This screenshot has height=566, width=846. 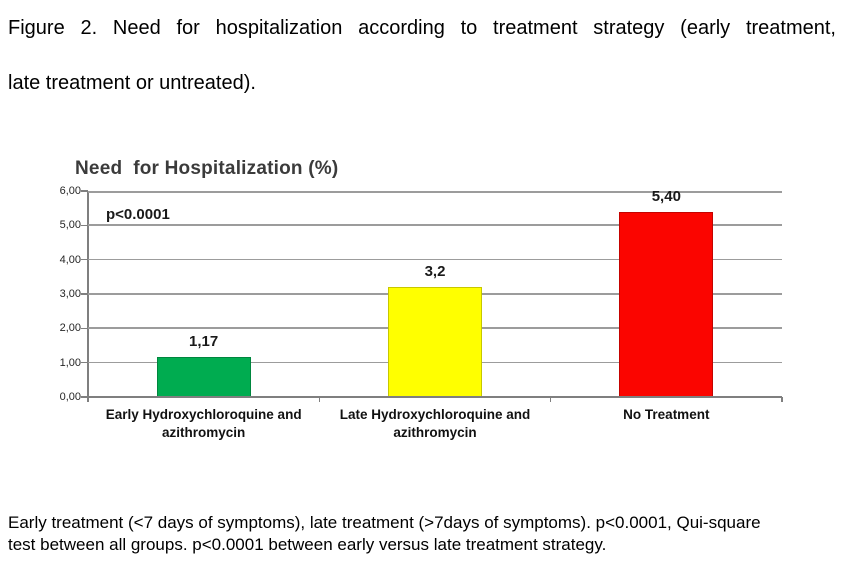 I want to click on chart-title: Need for Hospitalization (%), so click(x=207, y=168).